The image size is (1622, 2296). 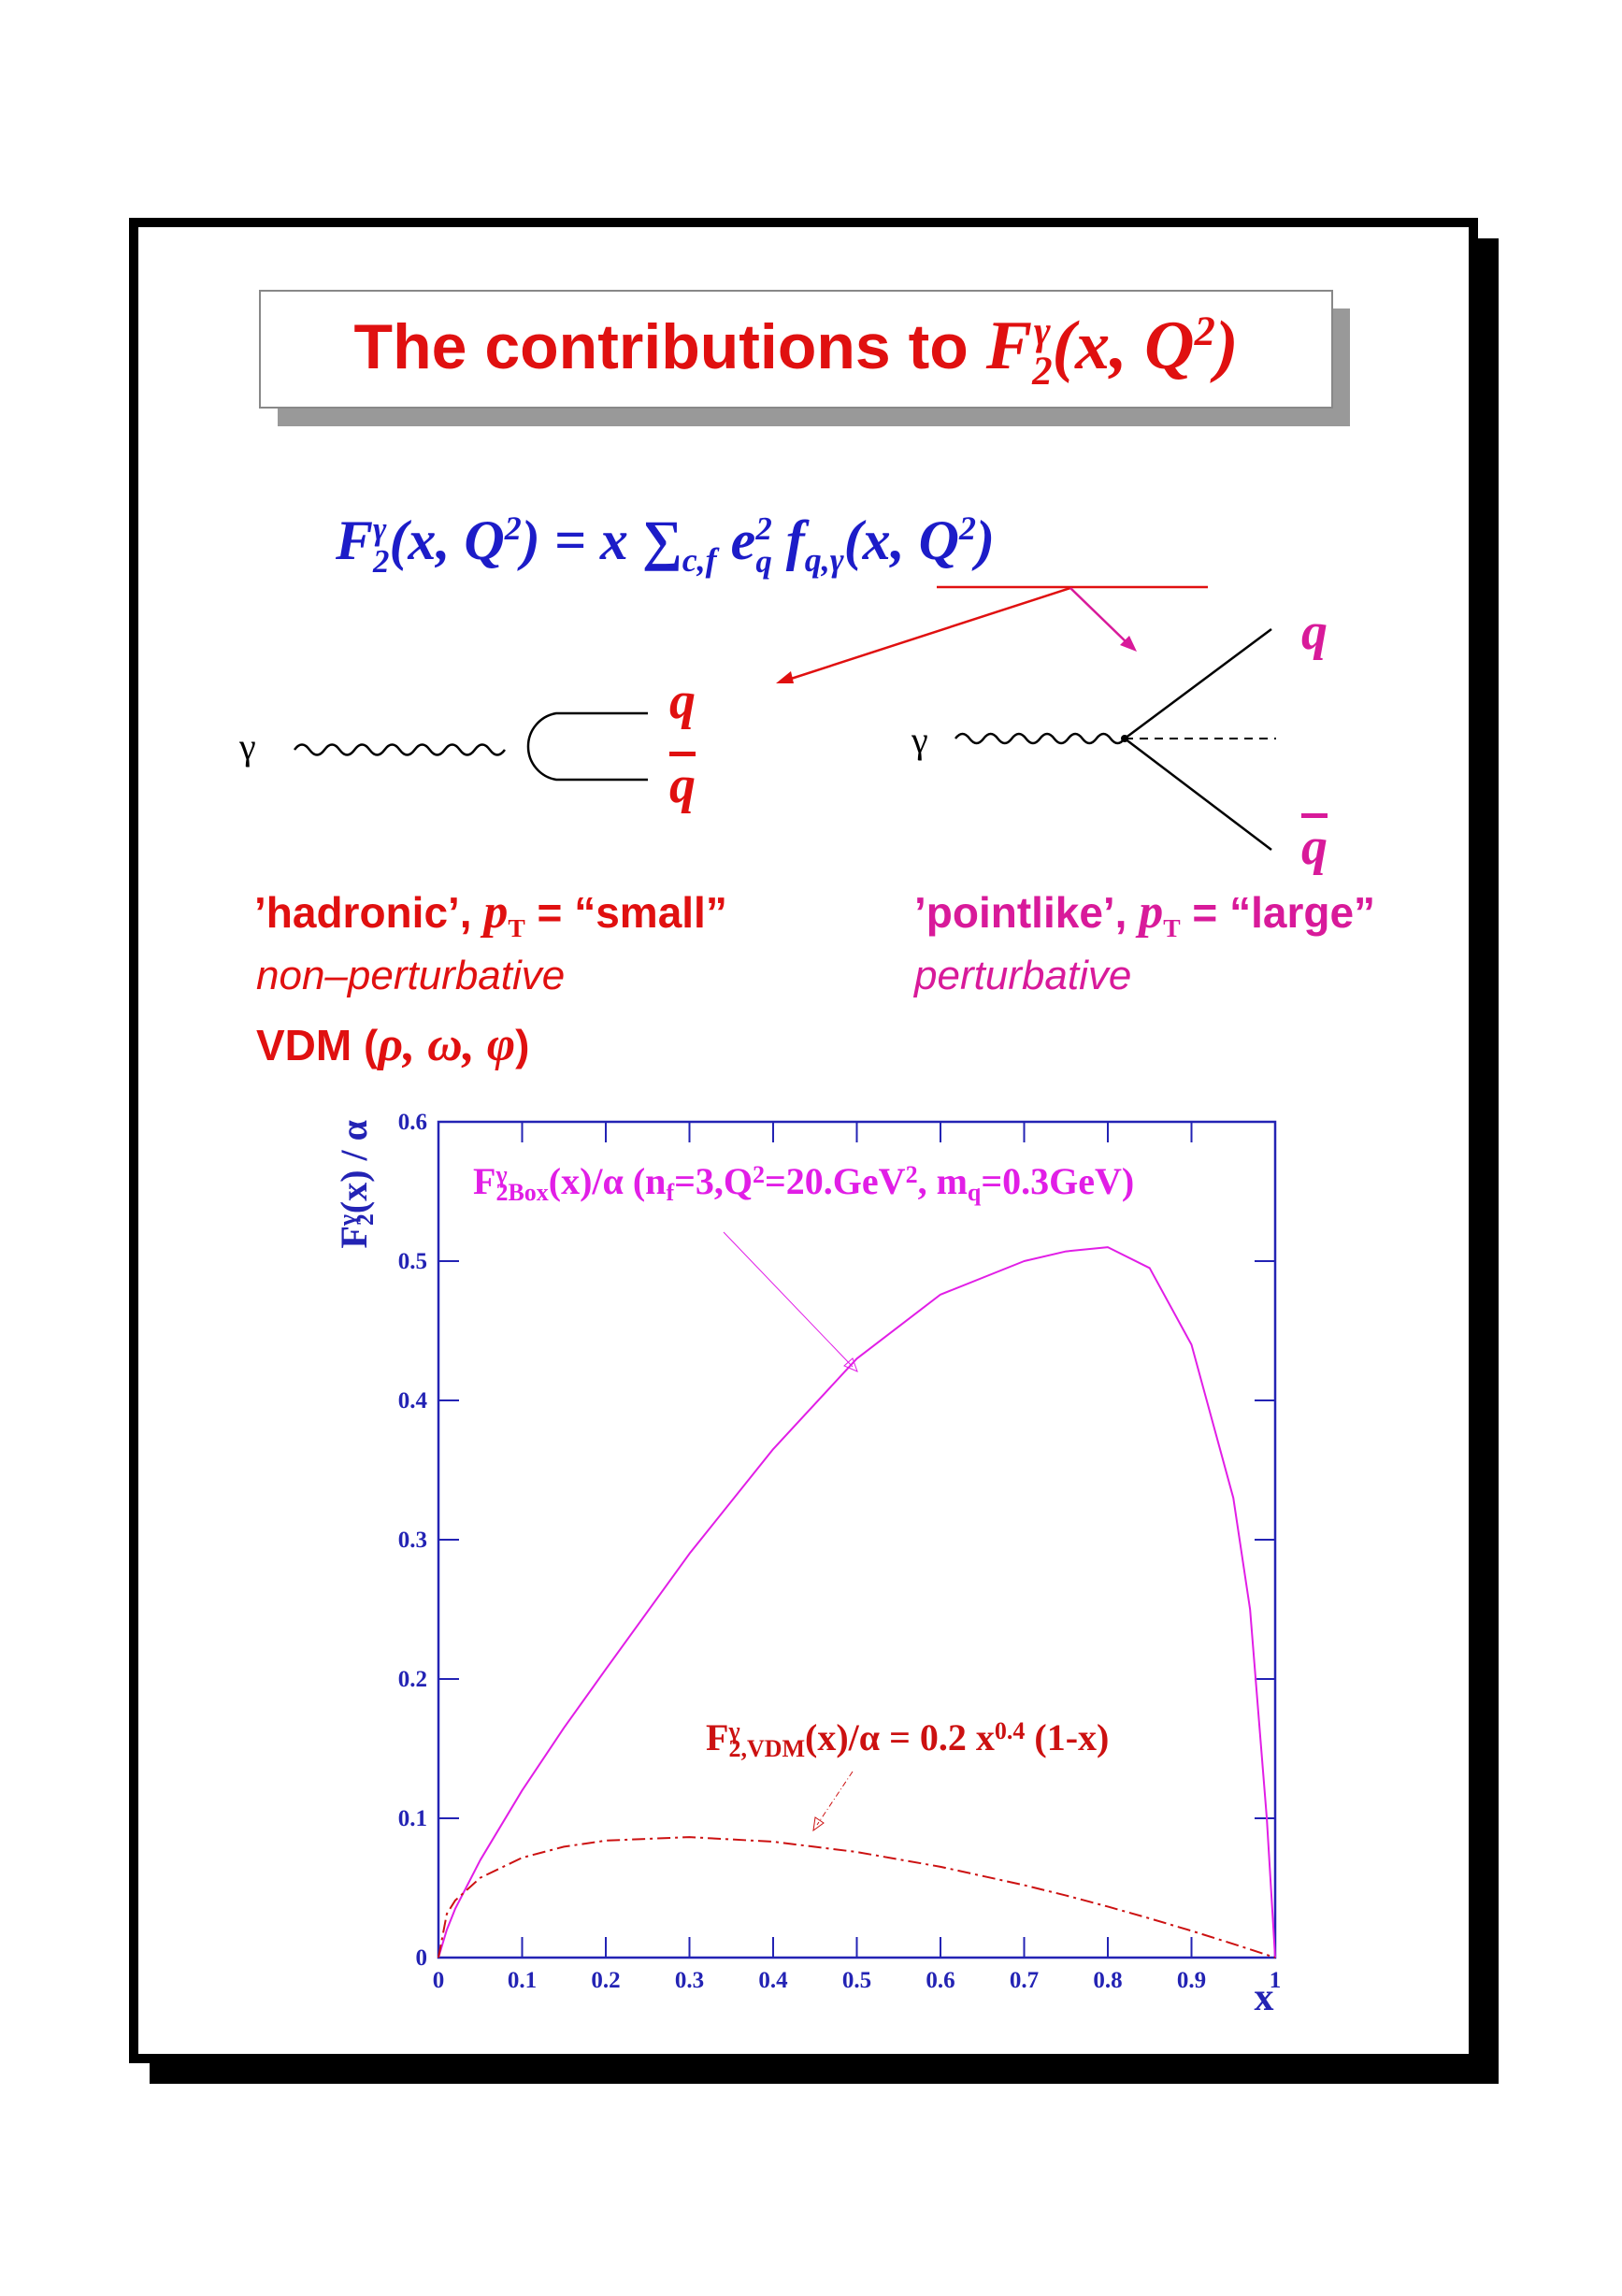 I want to click on text-part: =3,Q, so click(x=713, y=1181).